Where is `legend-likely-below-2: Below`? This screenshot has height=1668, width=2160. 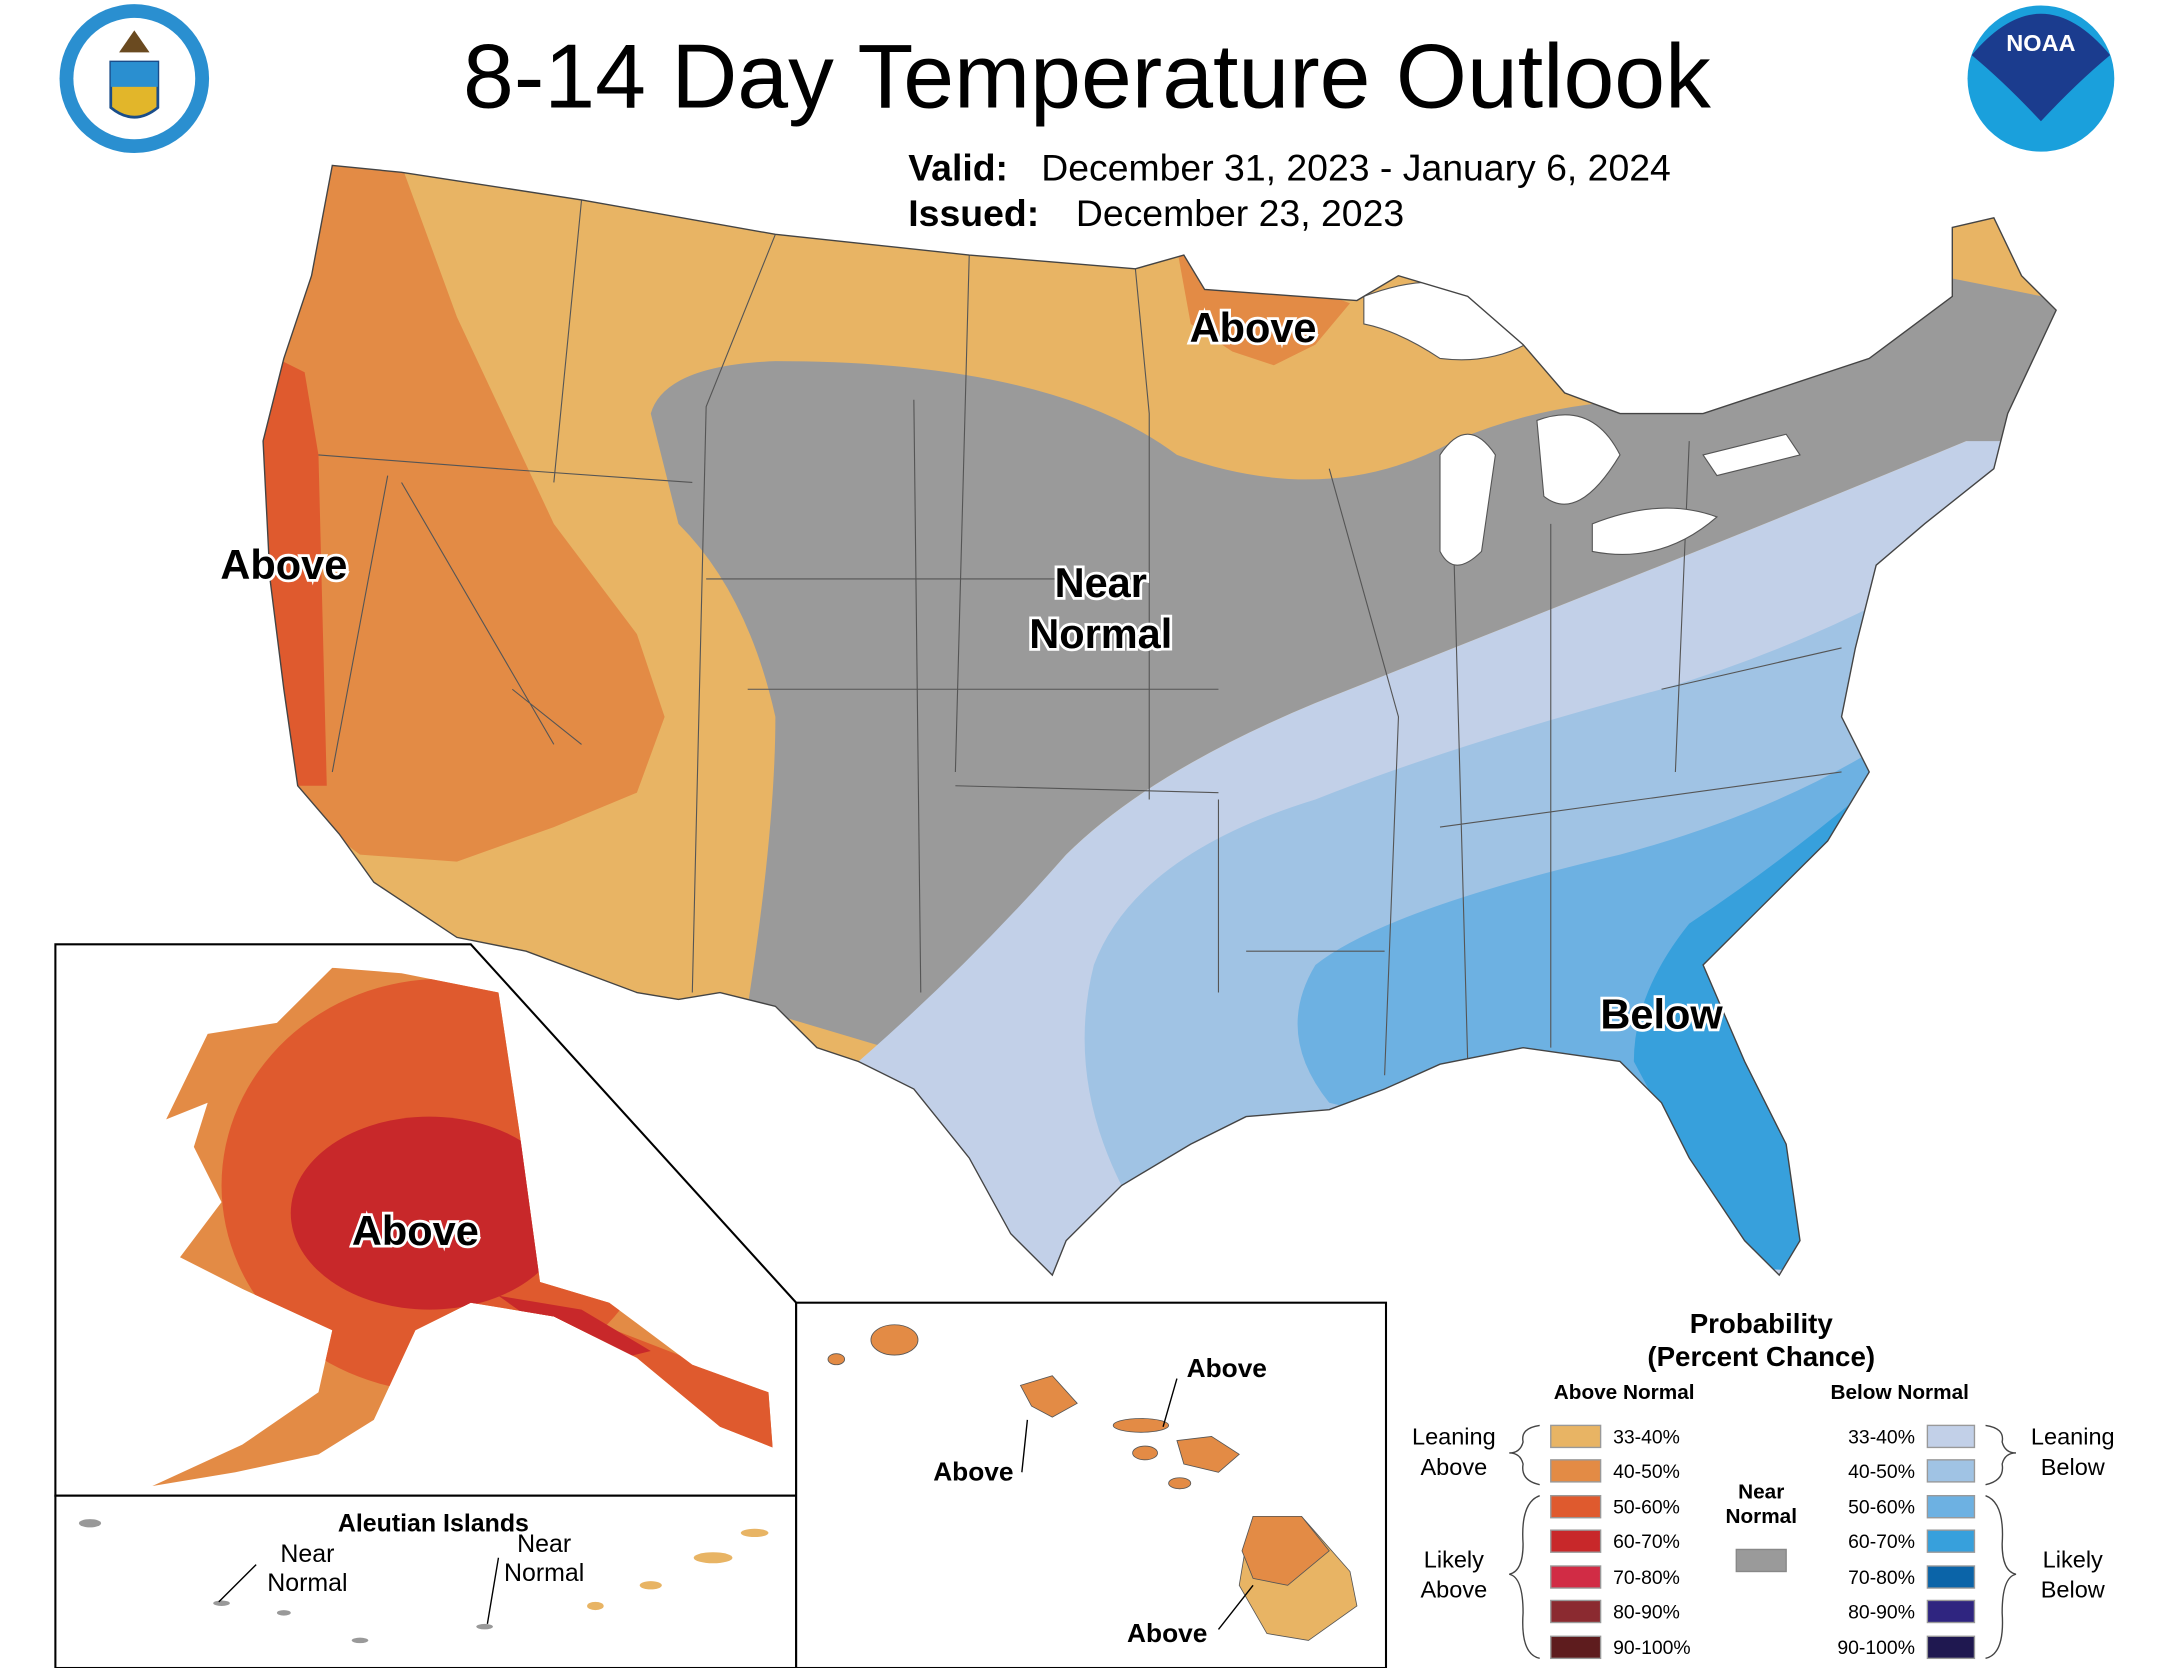 legend-likely-below-2: Below is located at coordinates (2073, 1590).